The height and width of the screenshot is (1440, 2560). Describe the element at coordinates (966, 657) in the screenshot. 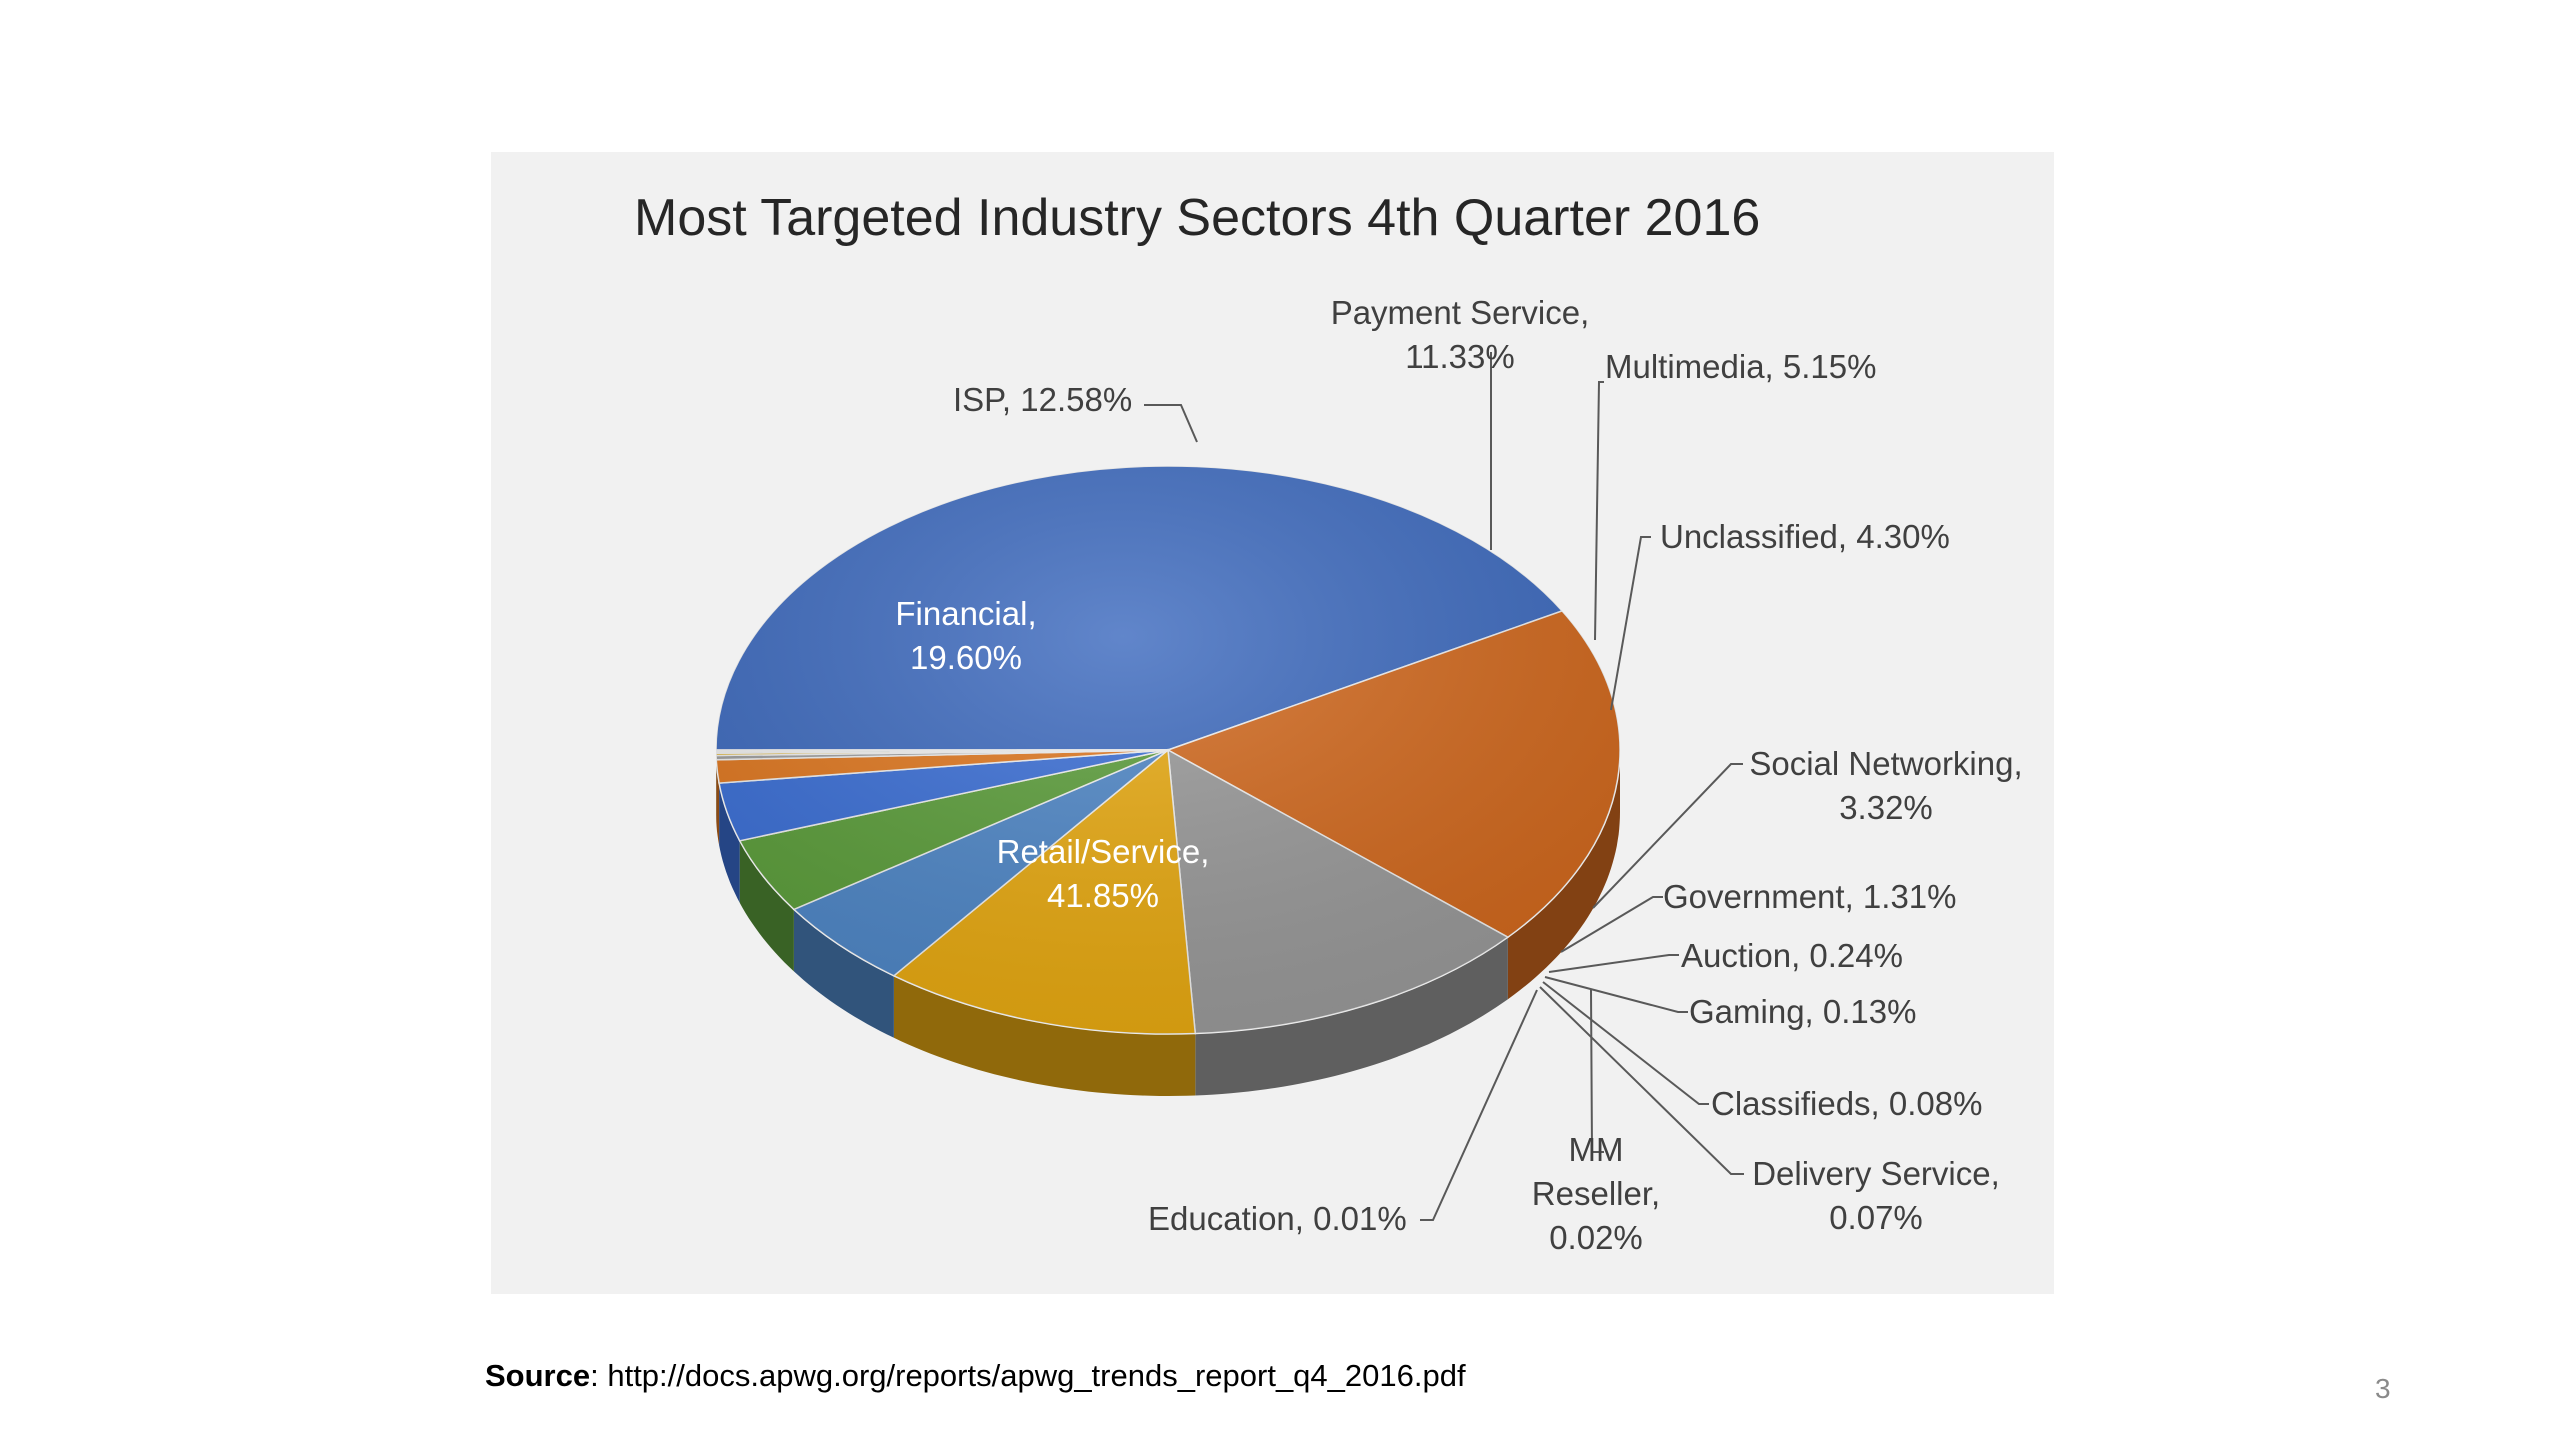

I see `label-financial-line2: 19.60%` at that location.